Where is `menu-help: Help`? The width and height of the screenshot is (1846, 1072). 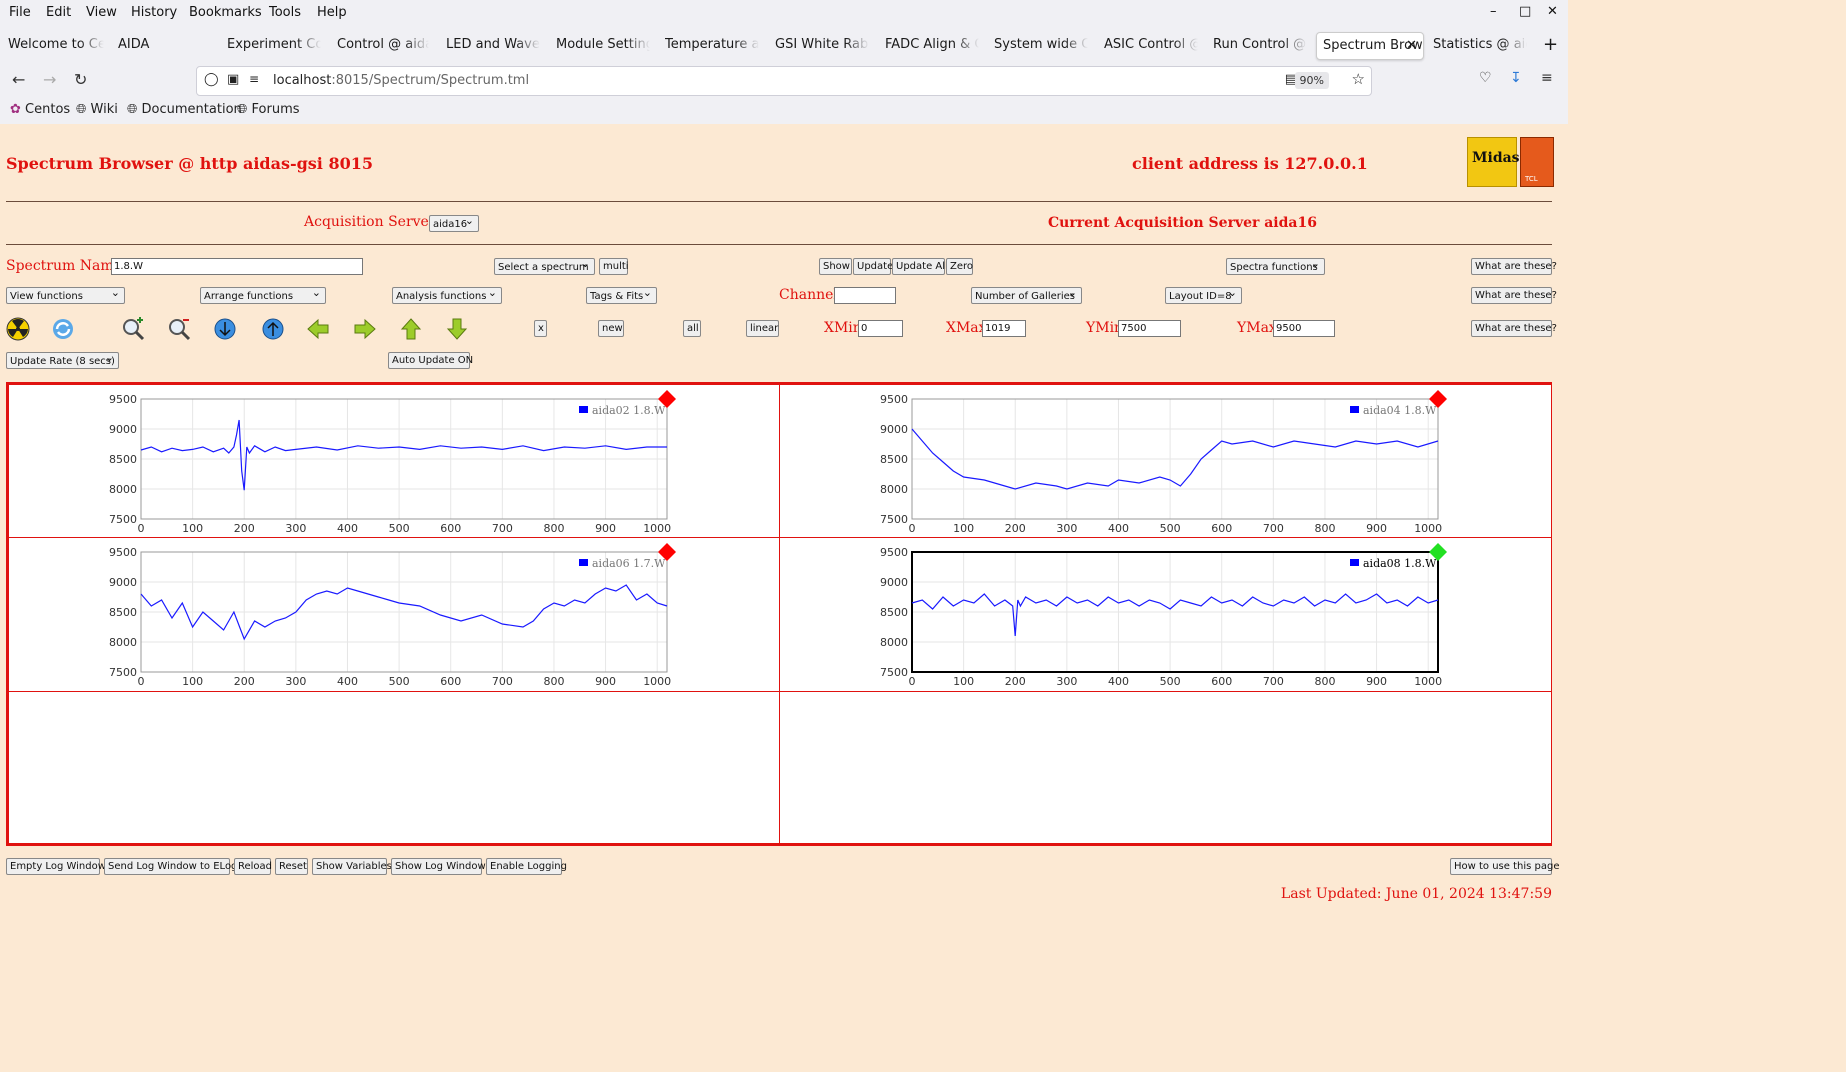 menu-help: Help is located at coordinates (332, 12).